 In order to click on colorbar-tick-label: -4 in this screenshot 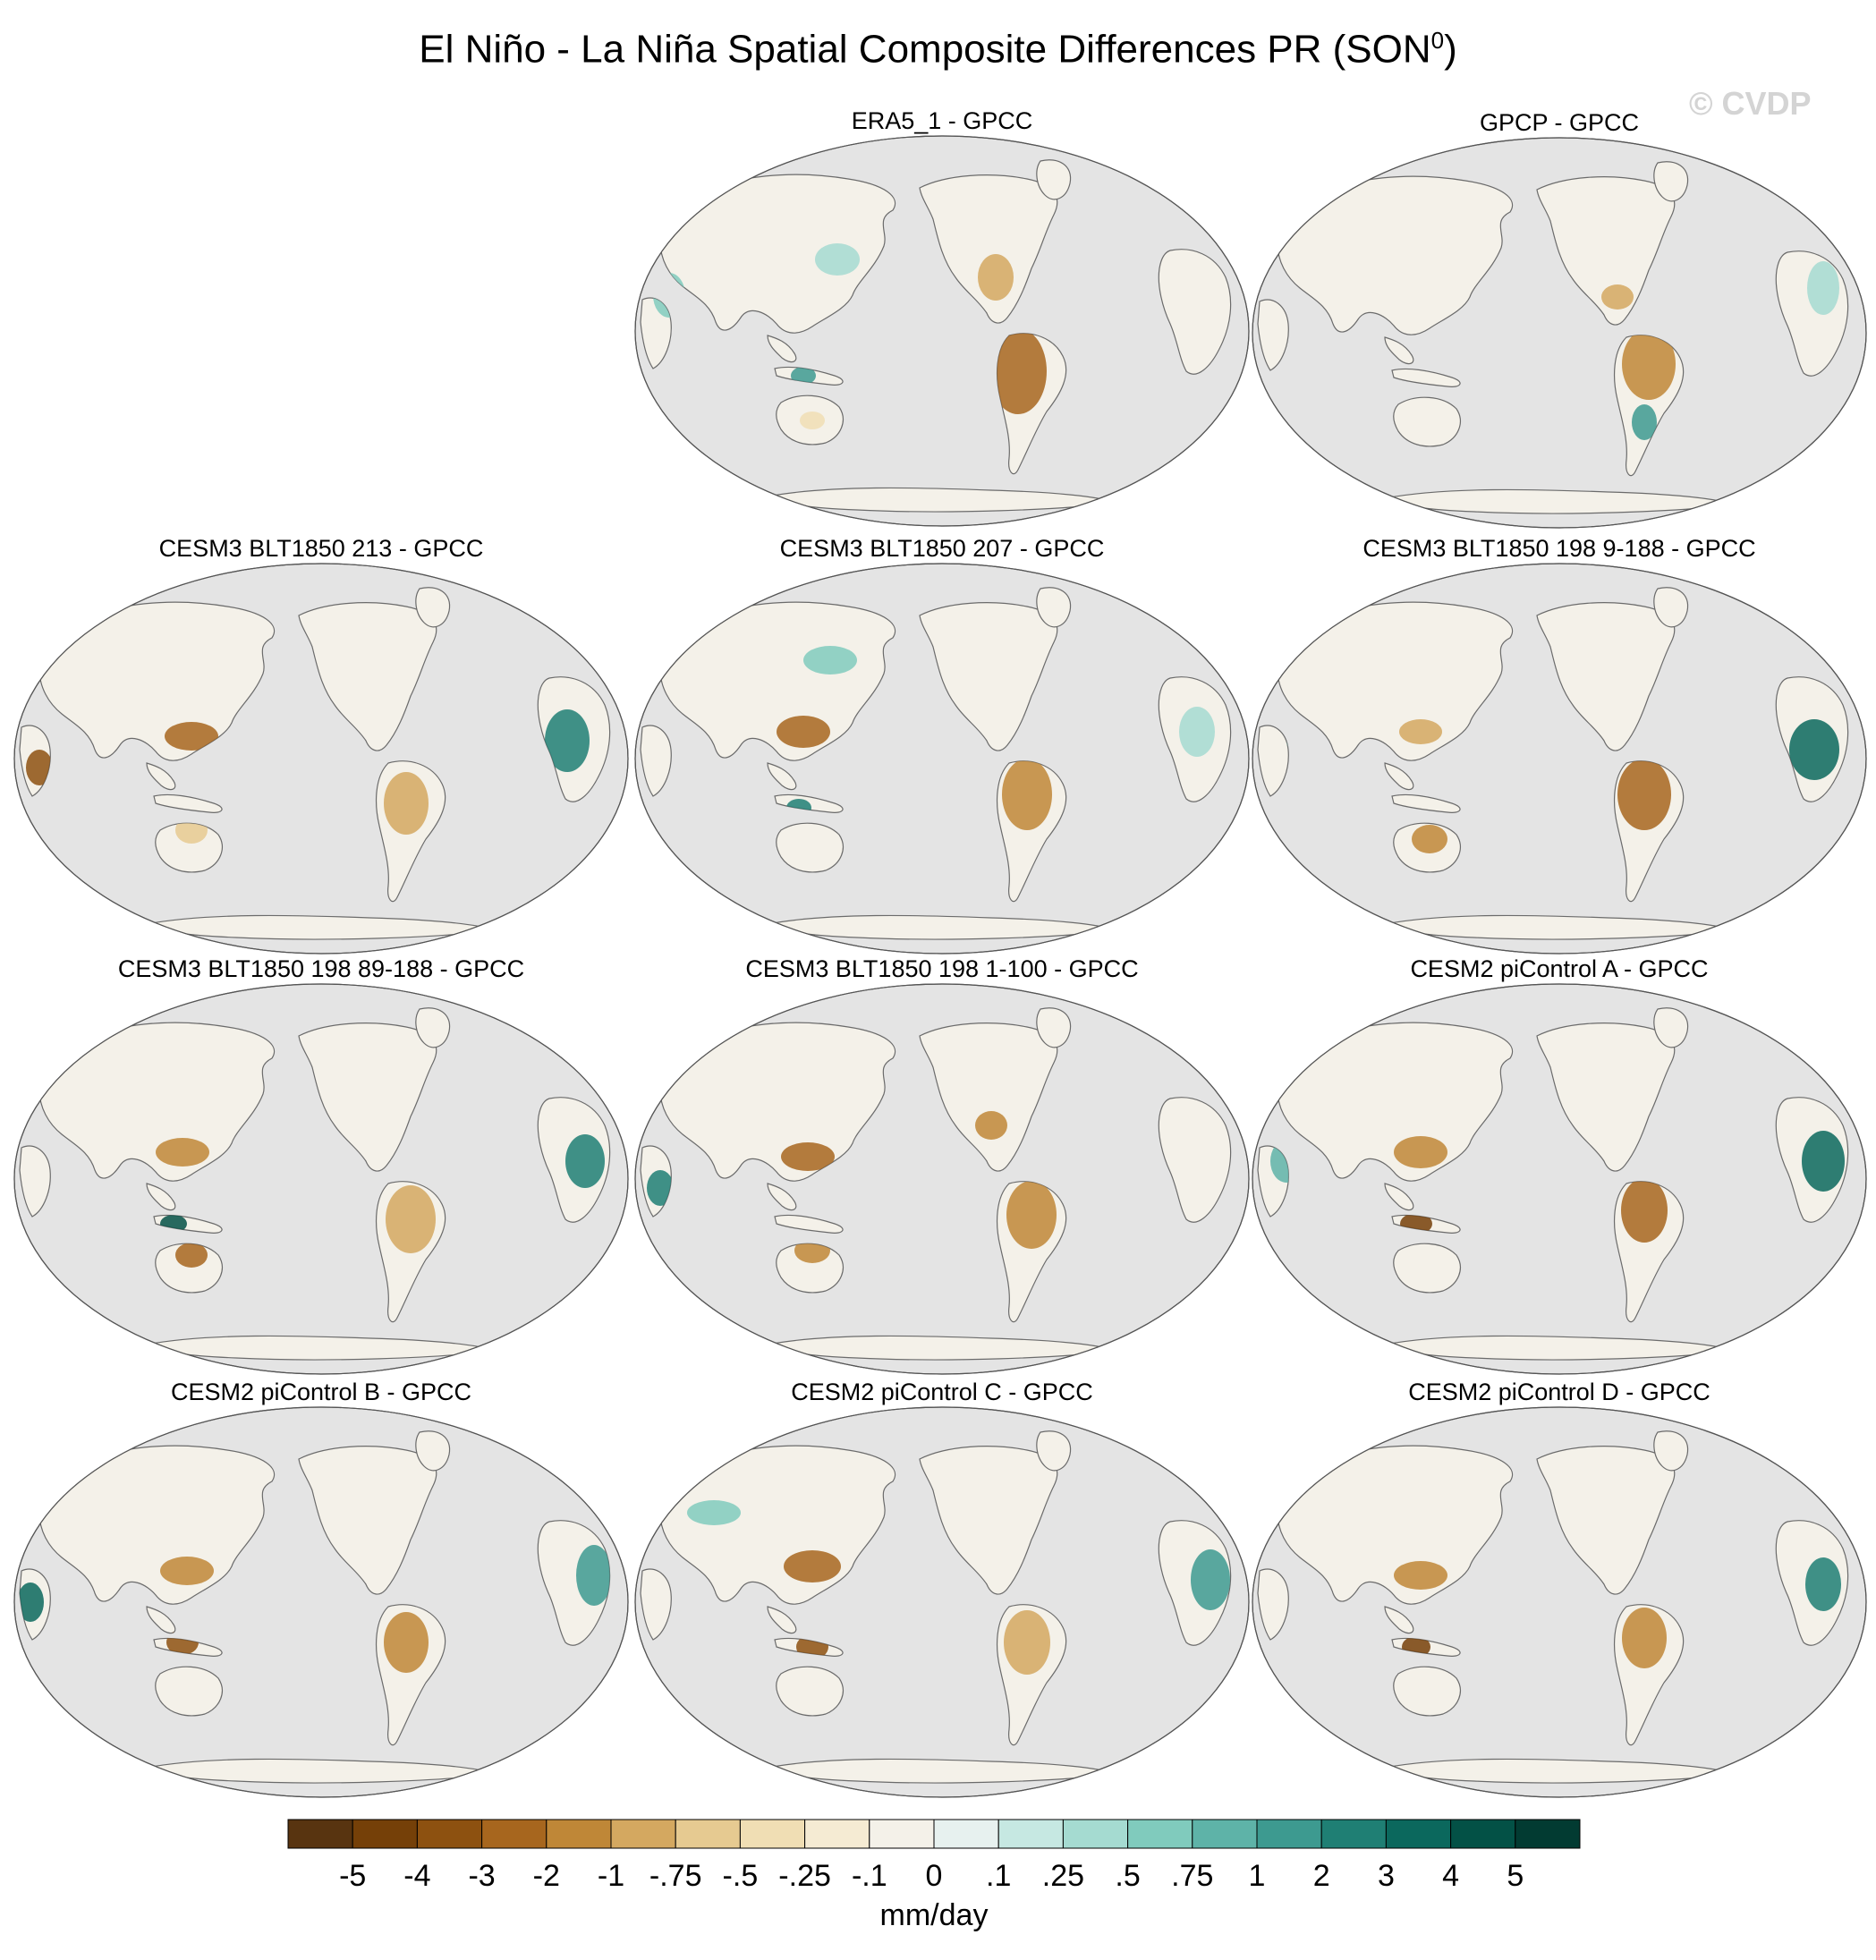, I will do `click(416, 1876)`.